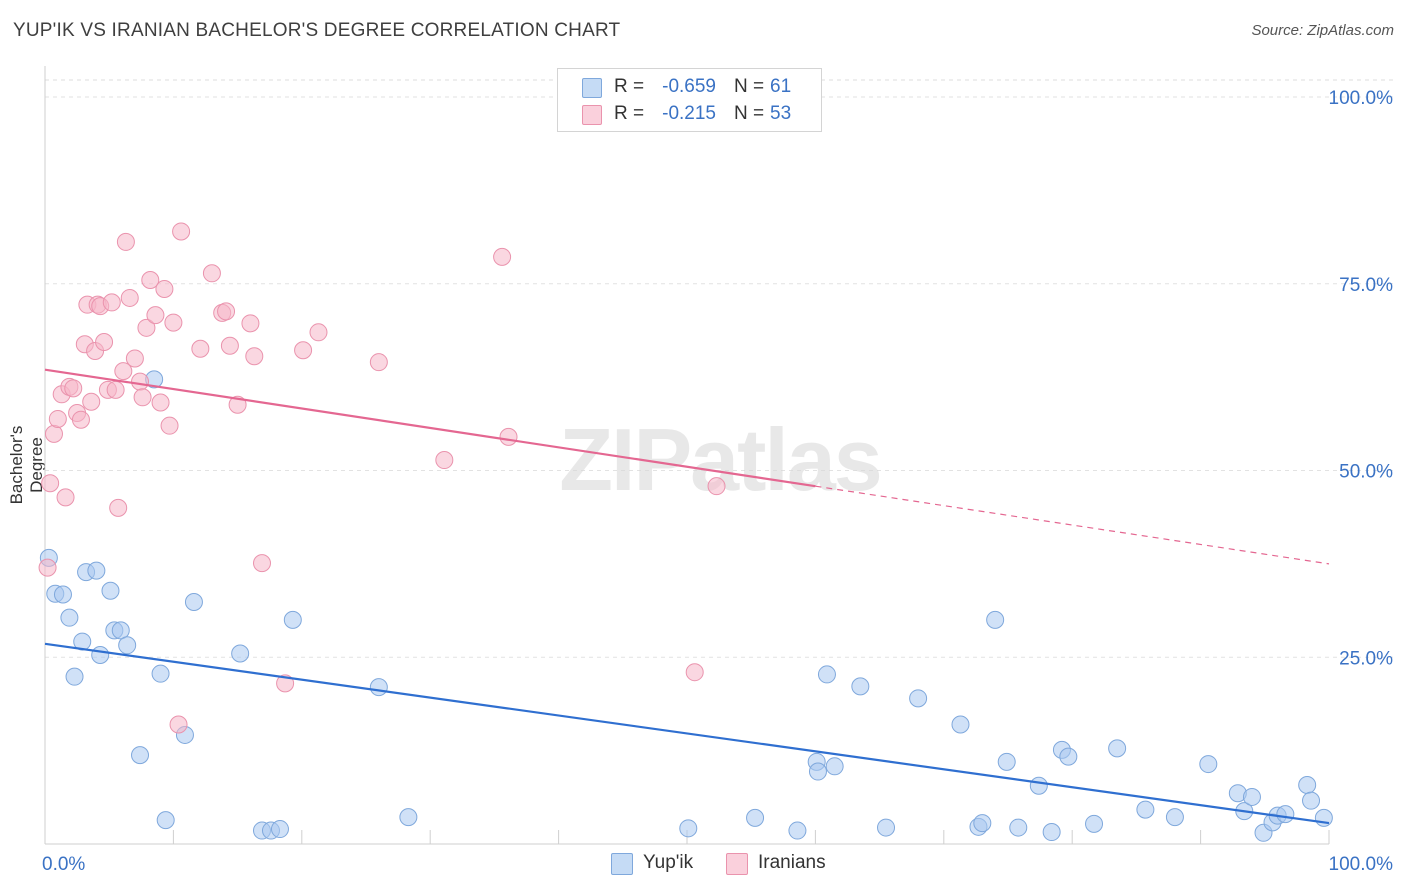 Image resolution: width=1406 pixels, height=892 pixels. Describe the element at coordinates (430, 428) in the screenshot. I see `iranians-trend-line` at that location.